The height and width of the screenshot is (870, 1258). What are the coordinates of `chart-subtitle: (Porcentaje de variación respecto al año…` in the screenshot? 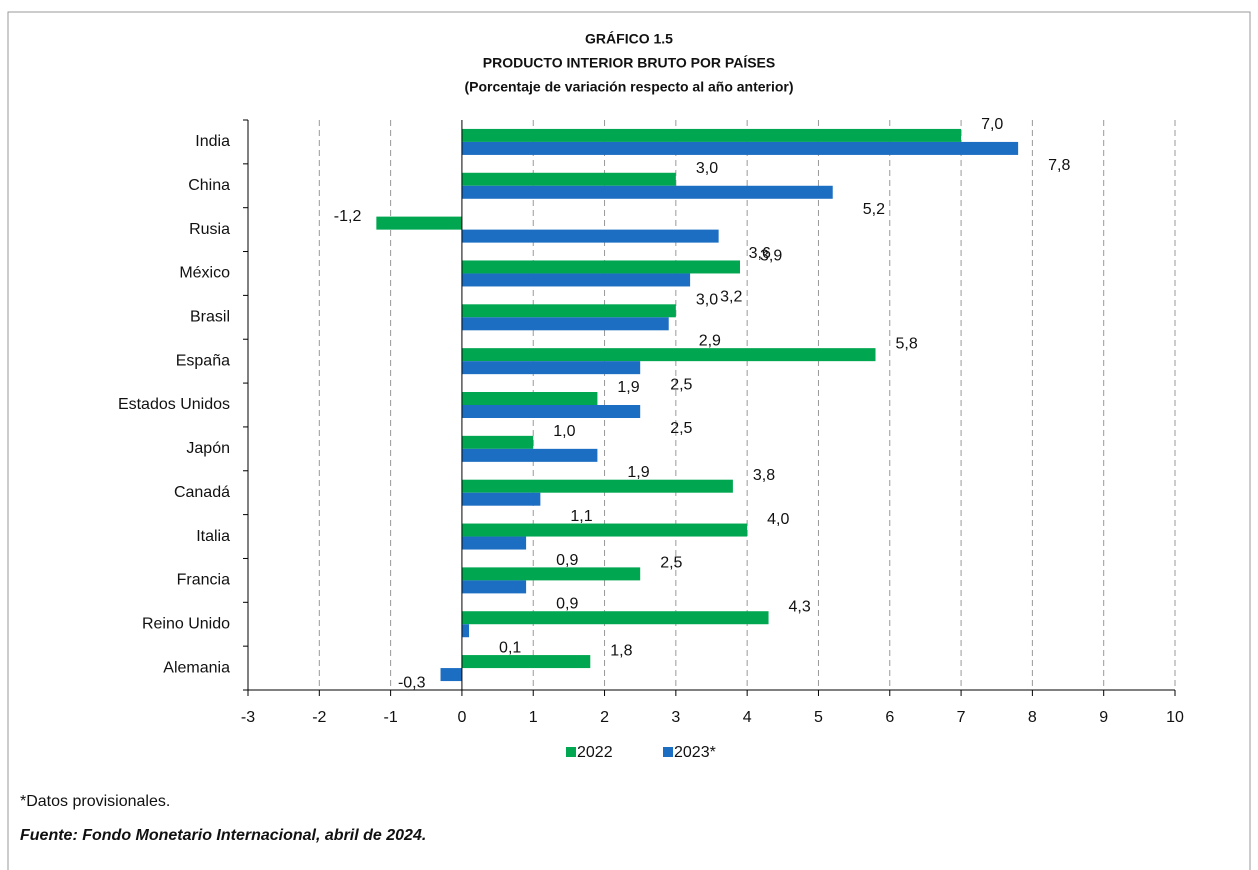 It's located at (628, 87).